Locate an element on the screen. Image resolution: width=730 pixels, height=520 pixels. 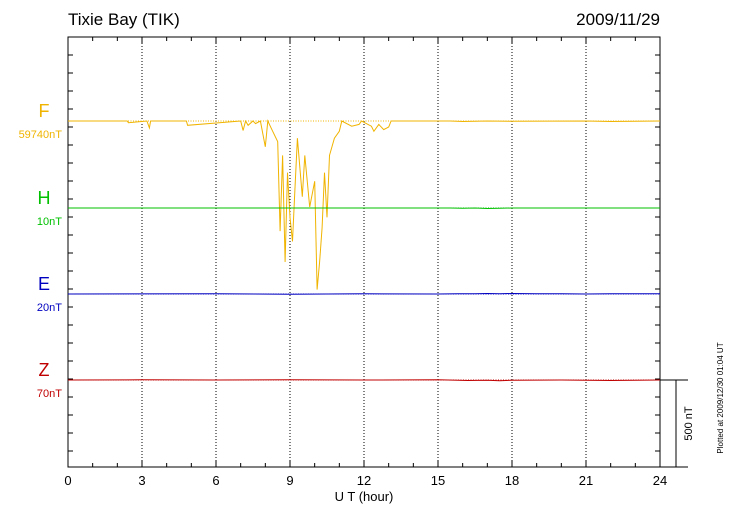
x-tick-label: 12 is located at coordinates (364, 480).